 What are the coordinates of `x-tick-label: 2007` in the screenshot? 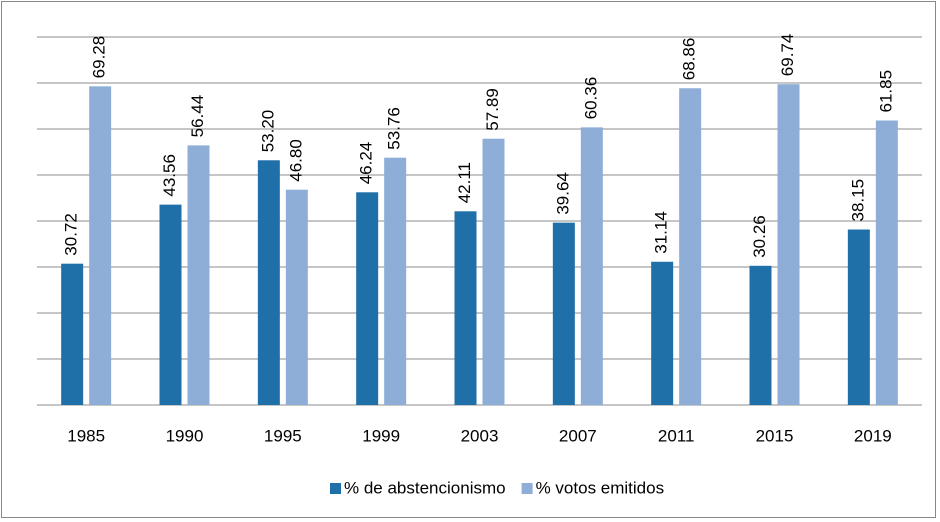 It's located at (578, 435).